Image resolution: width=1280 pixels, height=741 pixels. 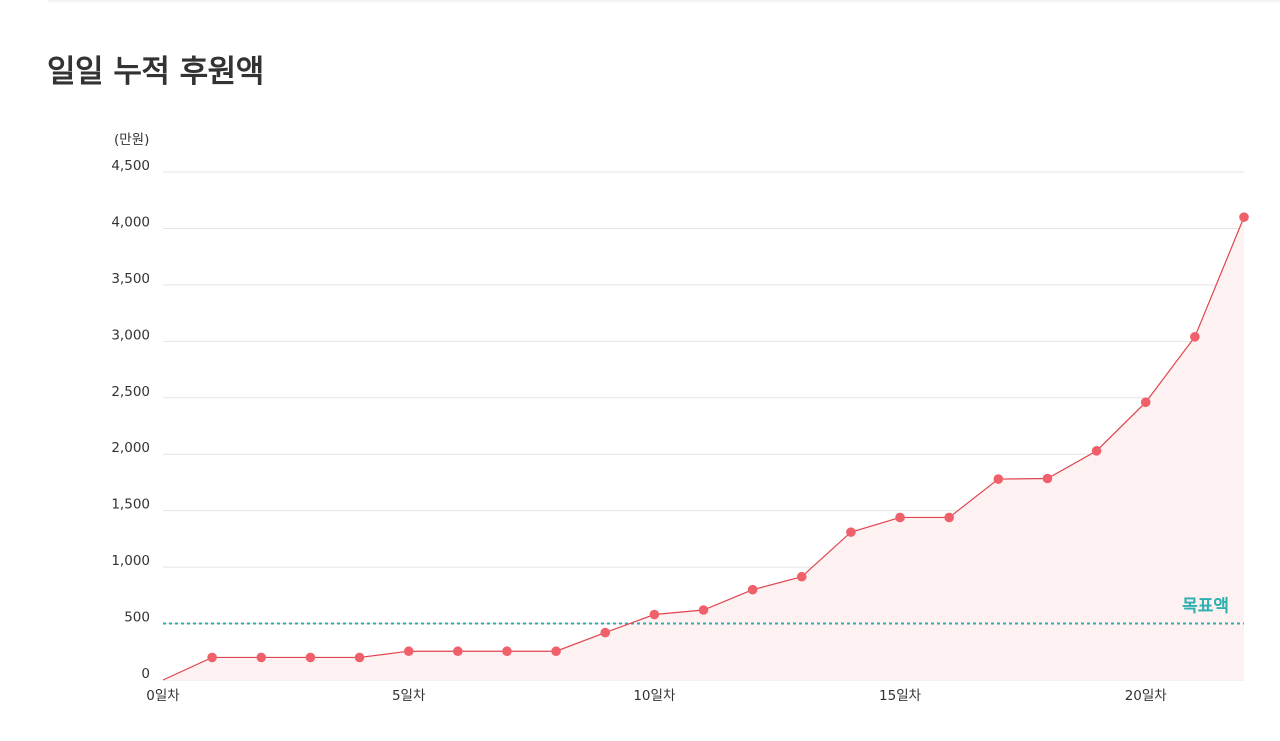 I want to click on y-tick-label: 500, so click(x=137, y=618).